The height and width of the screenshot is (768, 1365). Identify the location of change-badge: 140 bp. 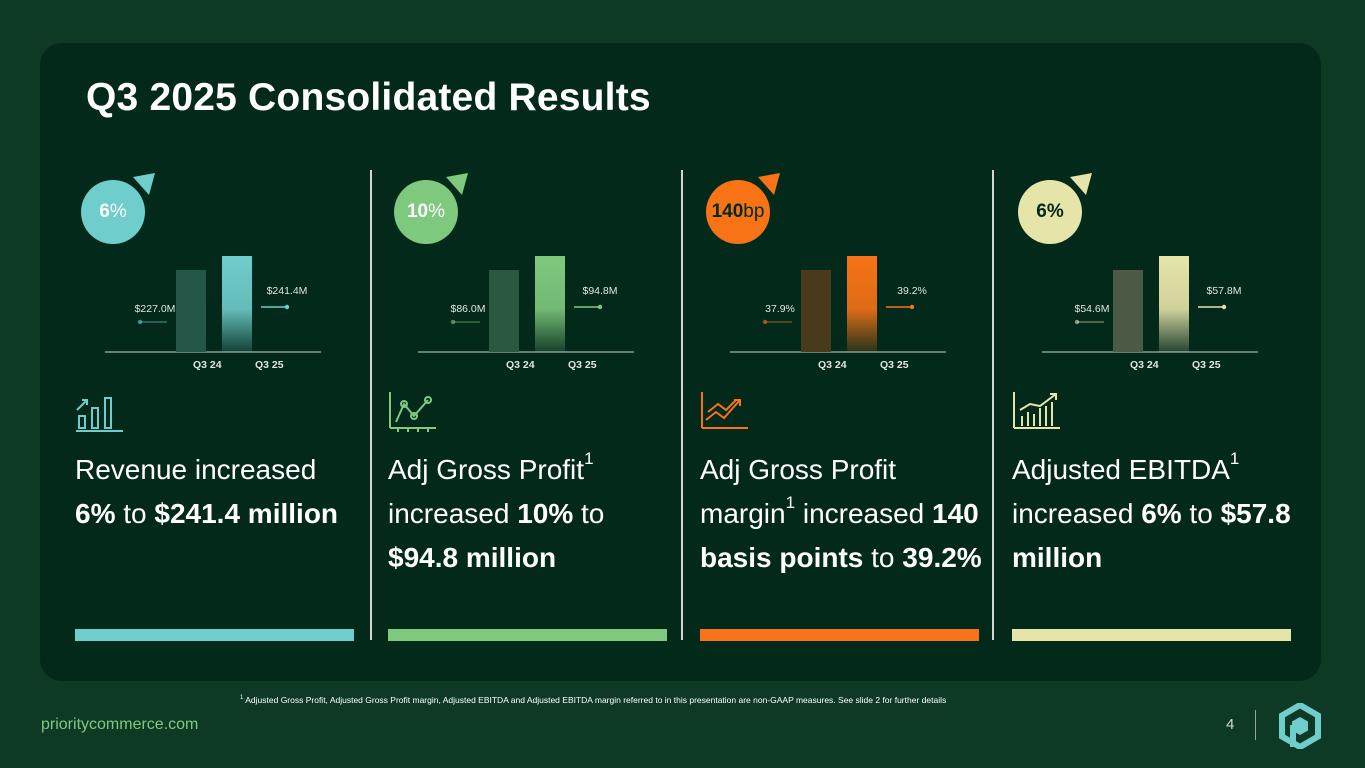
(738, 212).